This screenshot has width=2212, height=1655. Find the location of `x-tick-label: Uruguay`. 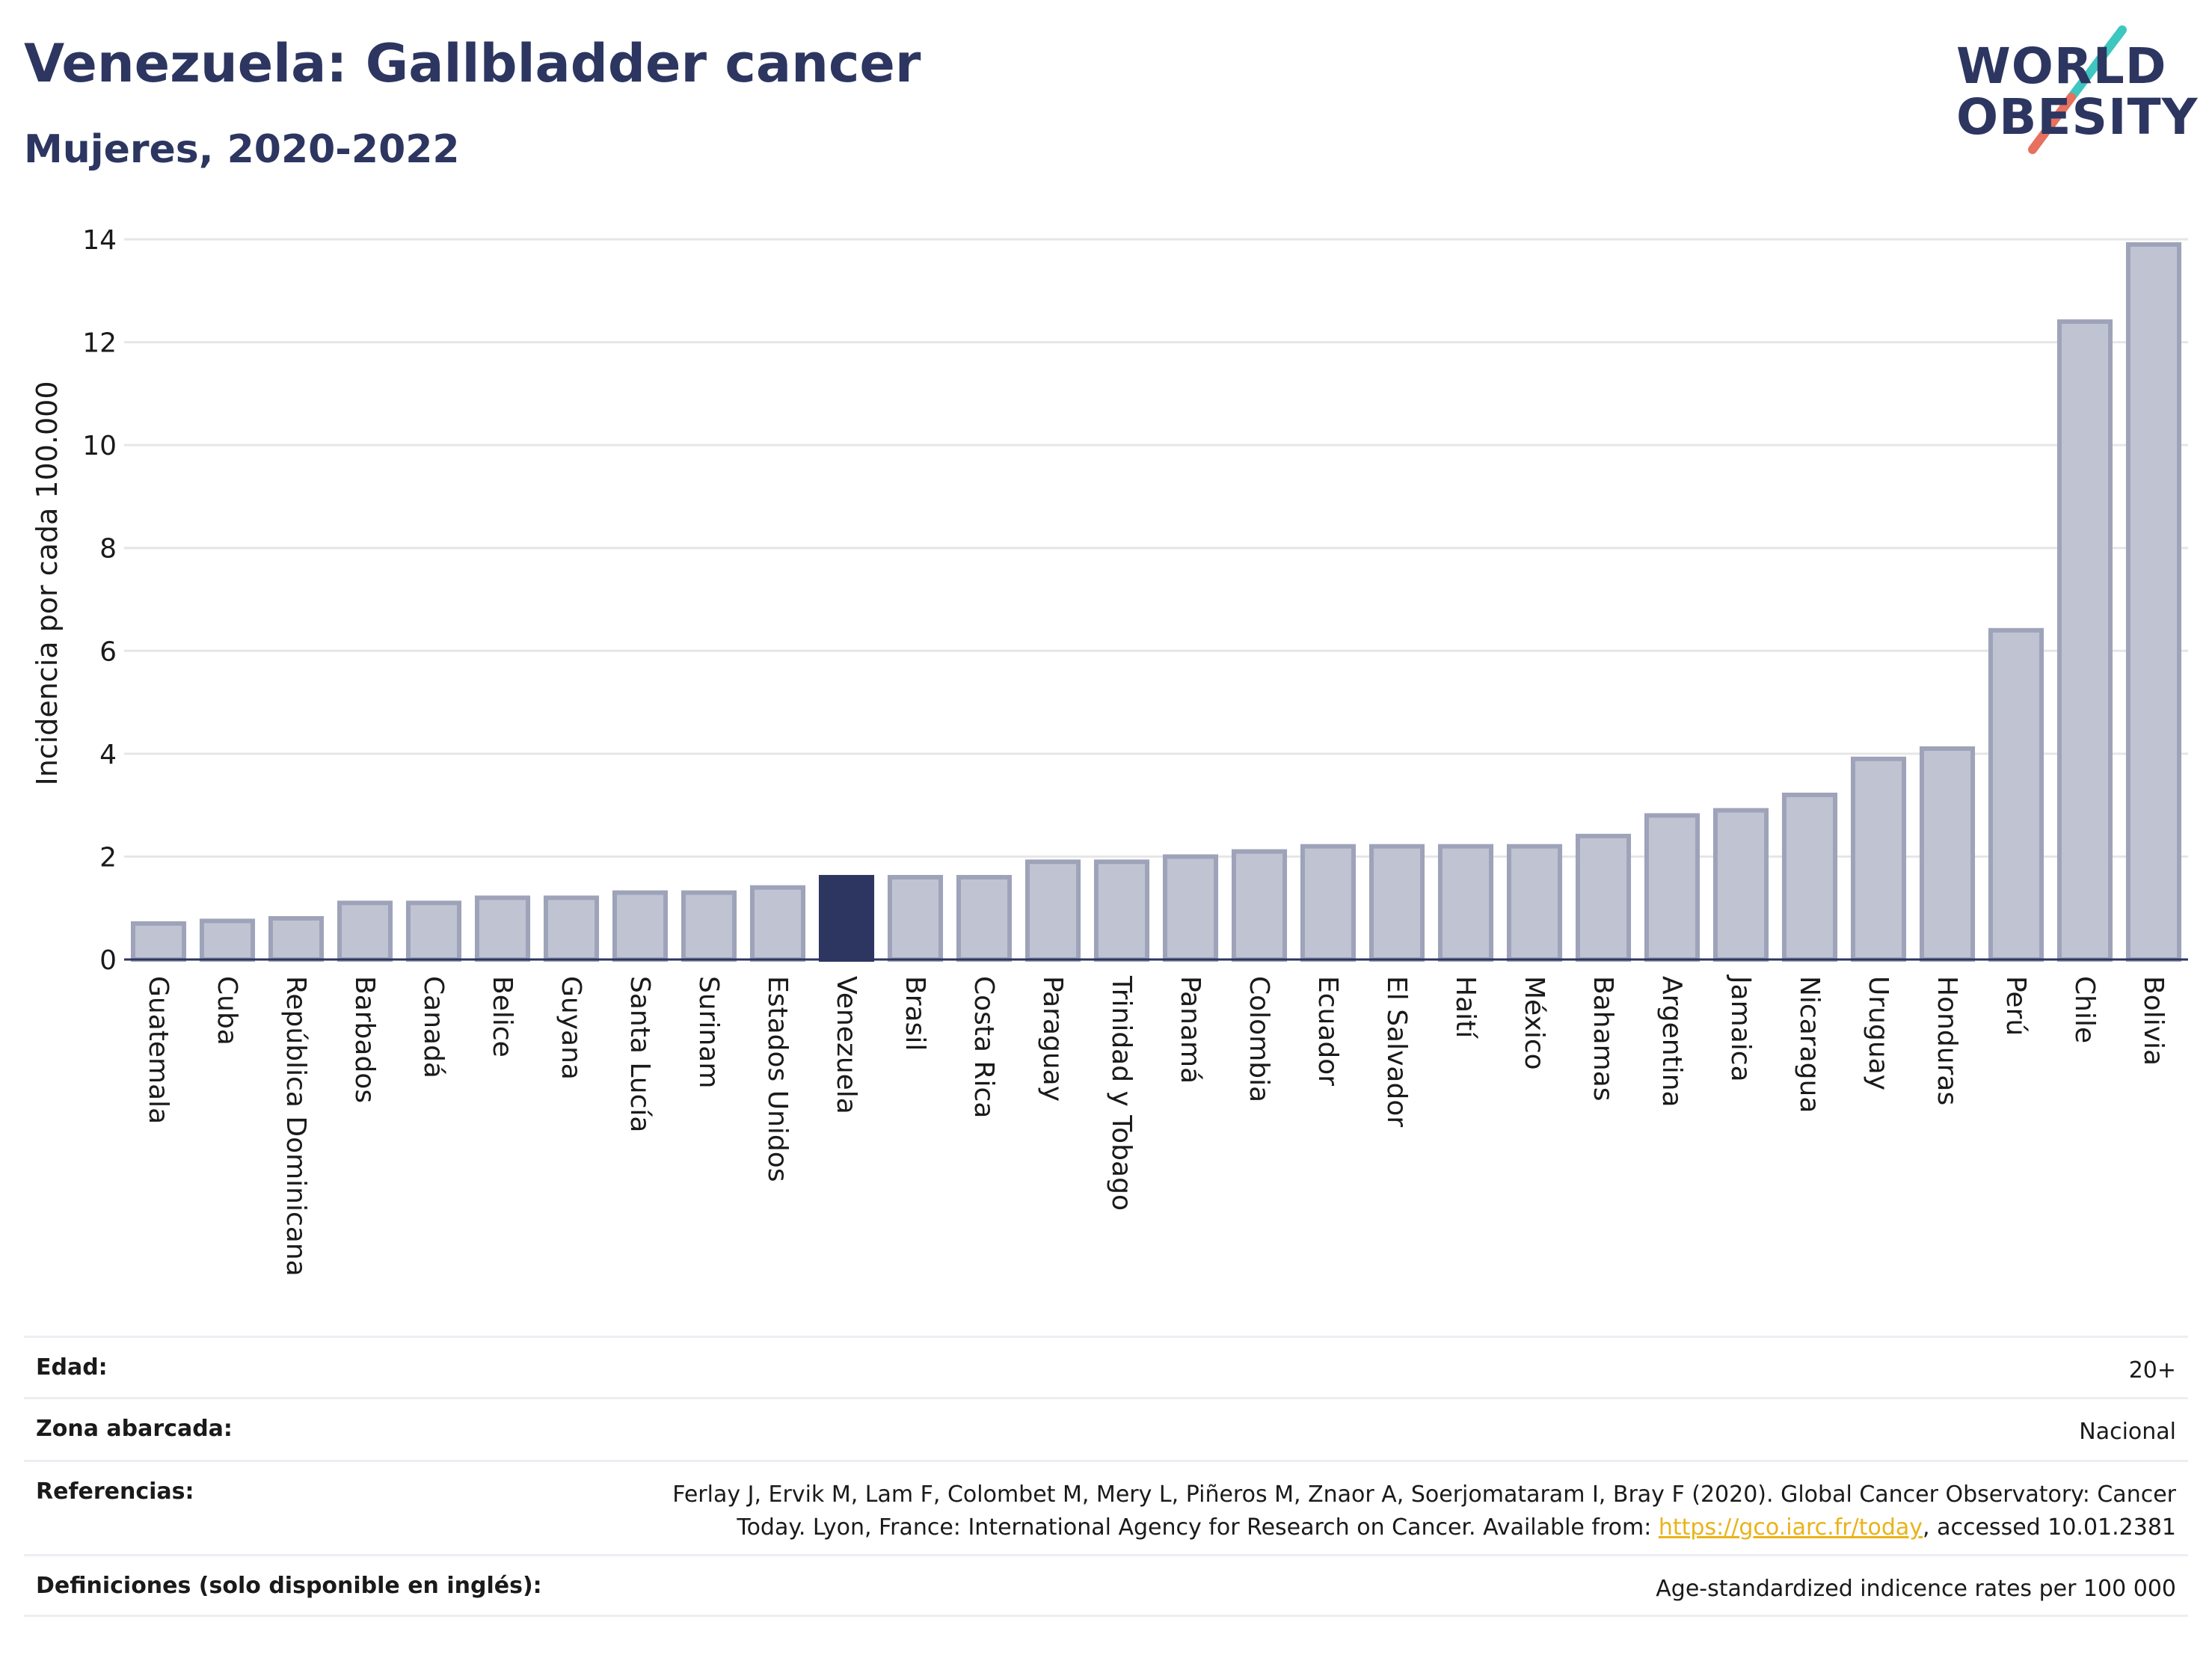

x-tick-label: Uruguay is located at coordinates (1878, 1033).